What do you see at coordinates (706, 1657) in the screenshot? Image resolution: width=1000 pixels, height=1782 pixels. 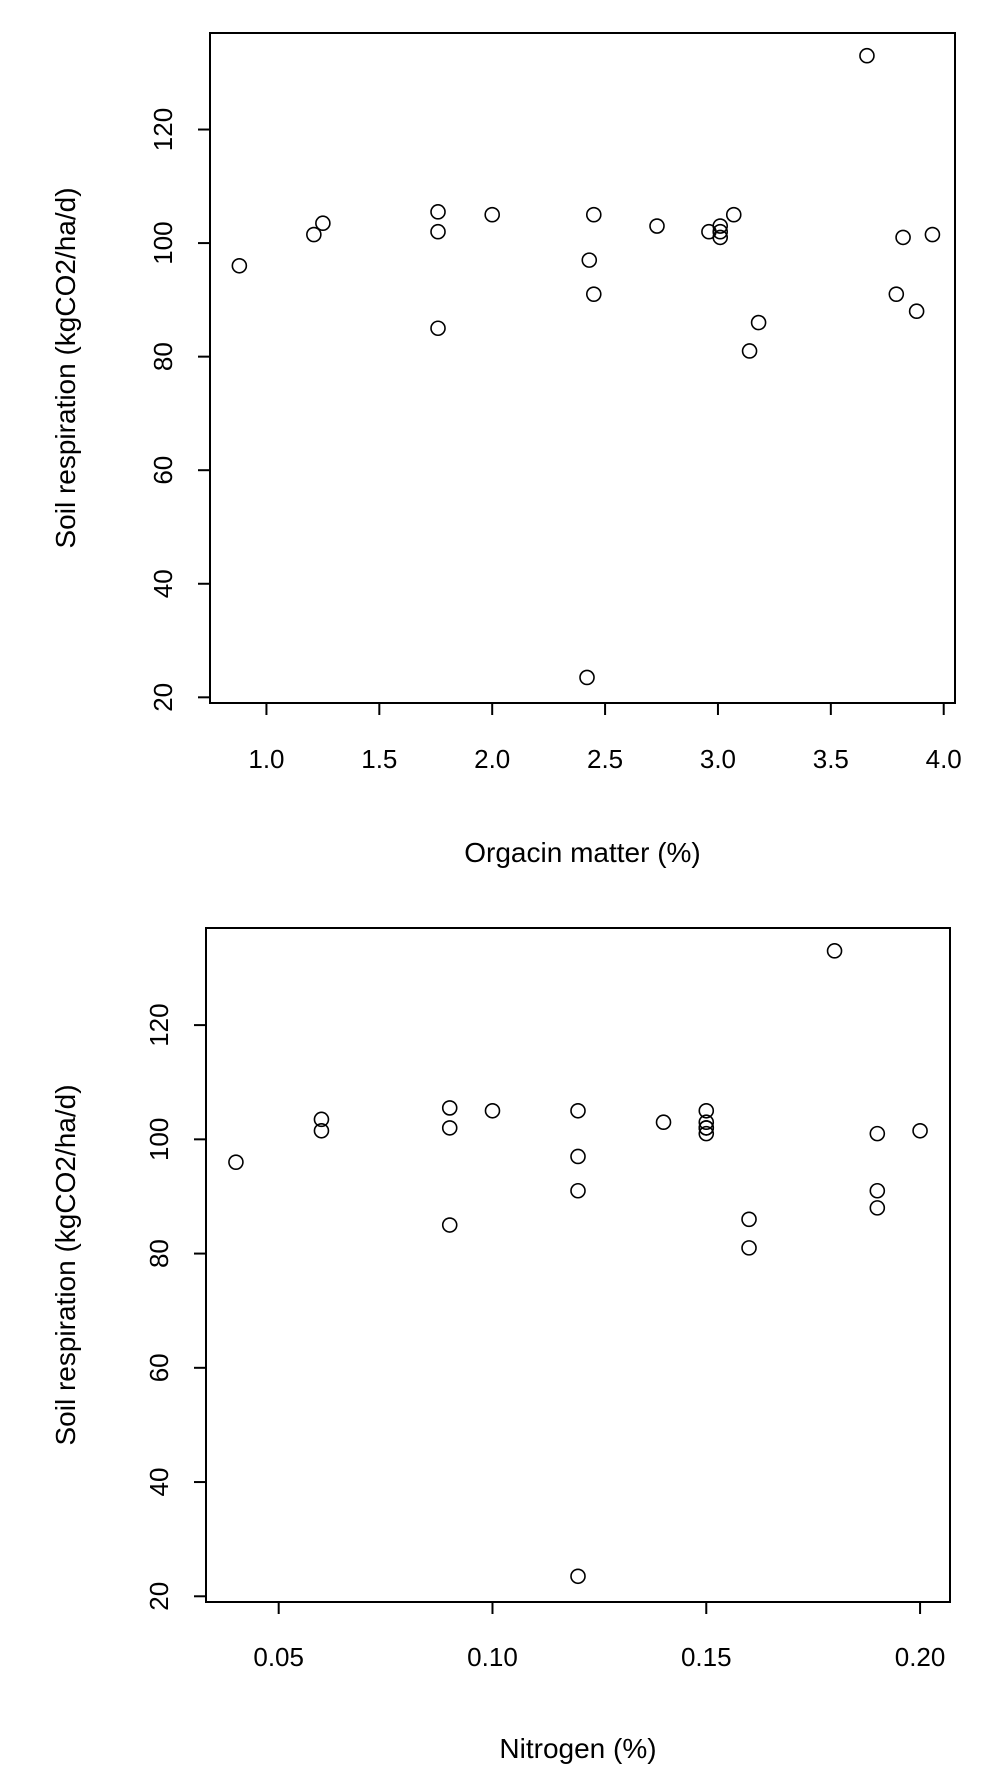 I see `x-tick-label: 0.15` at bounding box center [706, 1657].